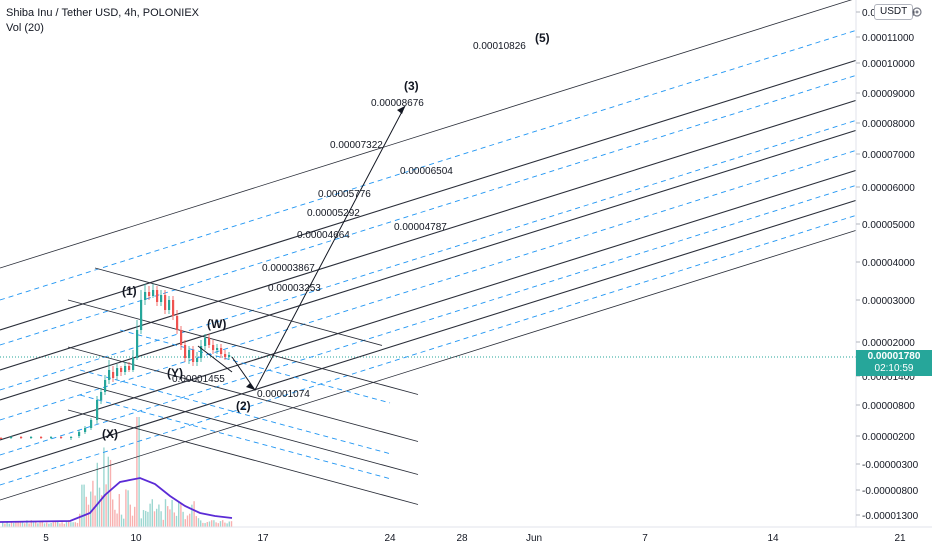 The width and height of the screenshot is (932, 550). Describe the element at coordinates (397, 103) in the screenshot. I see `projection-level-label: 0.00008676` at that location.